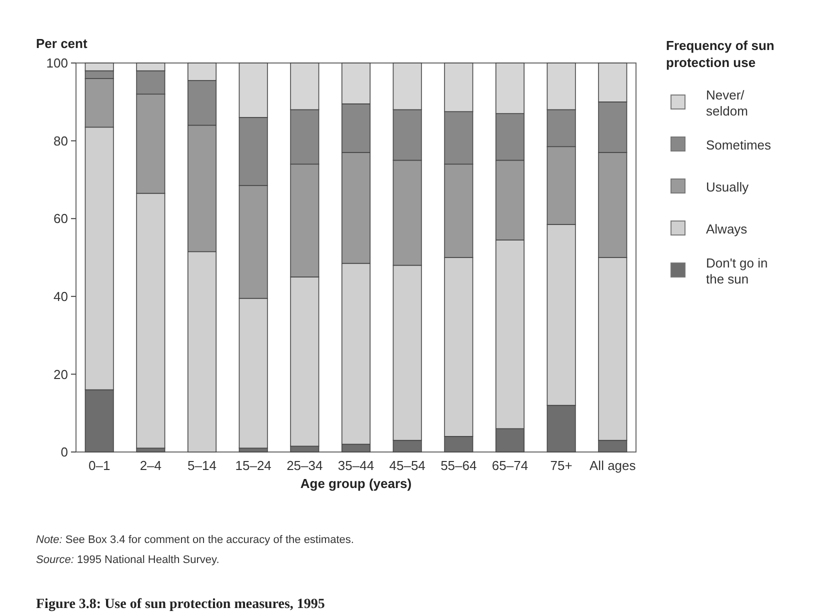  I want to click on x-tick-label: 35–44, so click(356, 465).